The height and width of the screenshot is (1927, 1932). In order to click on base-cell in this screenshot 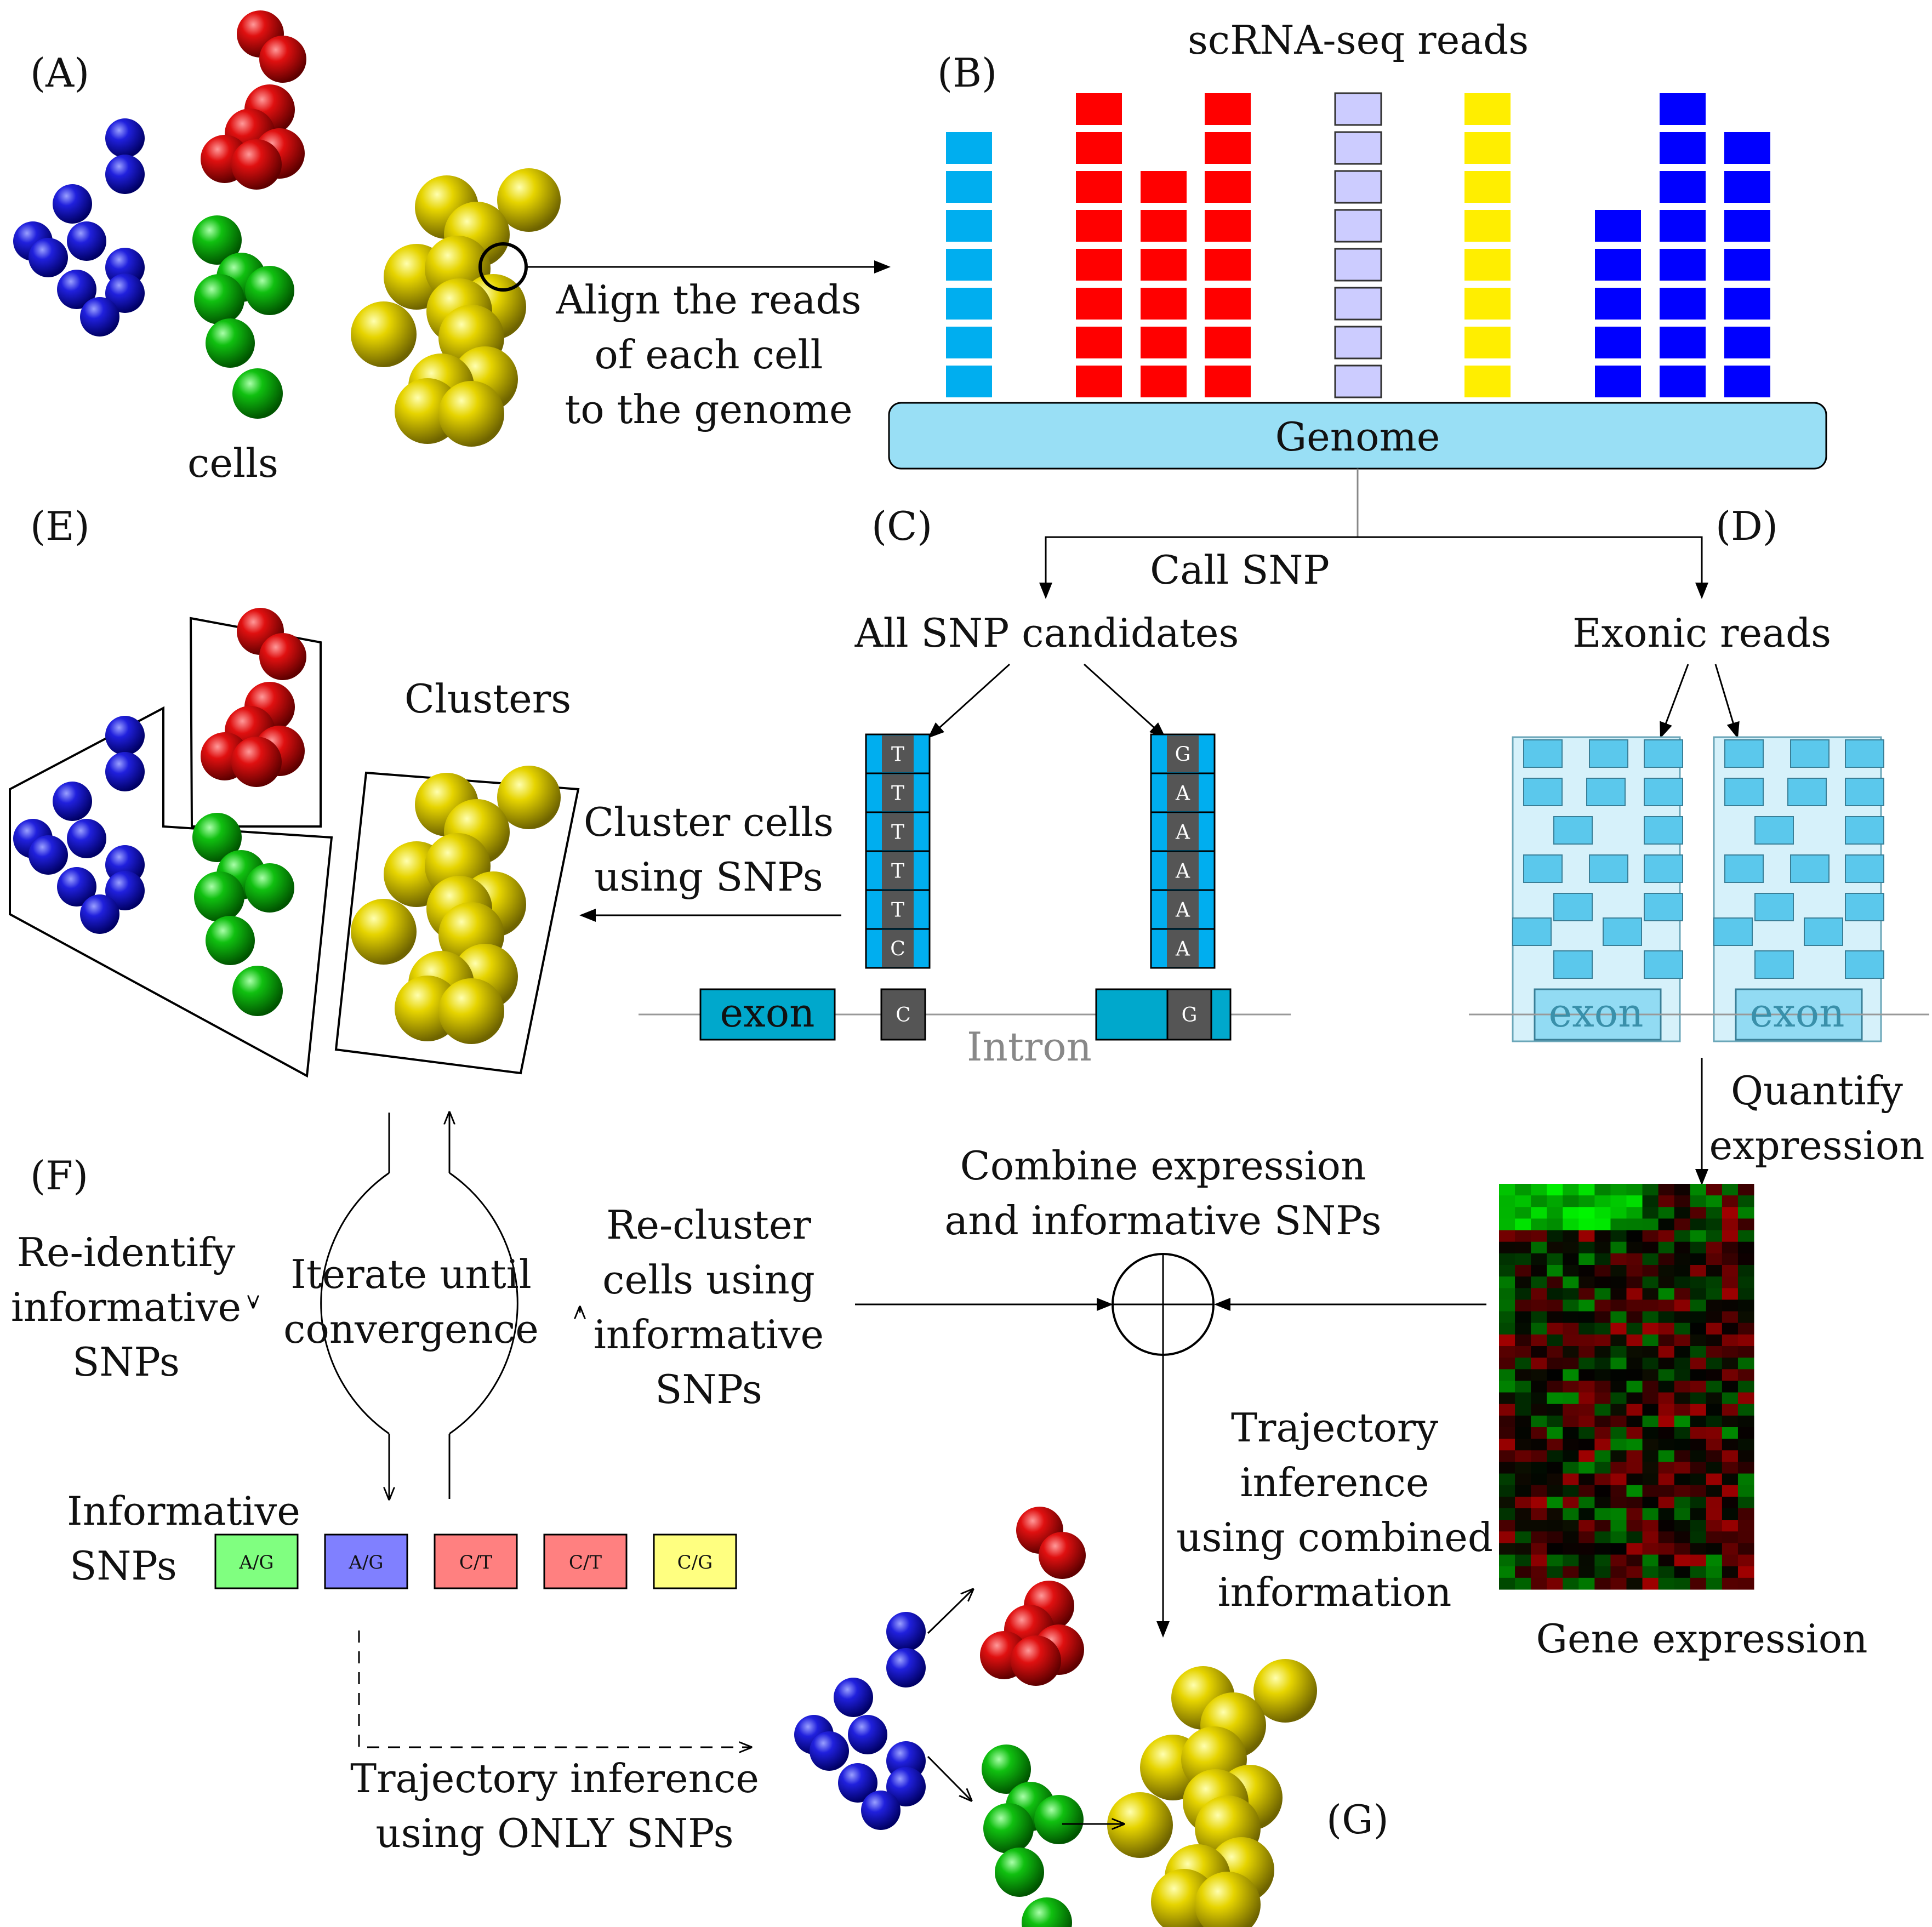, I will do `click(1183, 832)`.